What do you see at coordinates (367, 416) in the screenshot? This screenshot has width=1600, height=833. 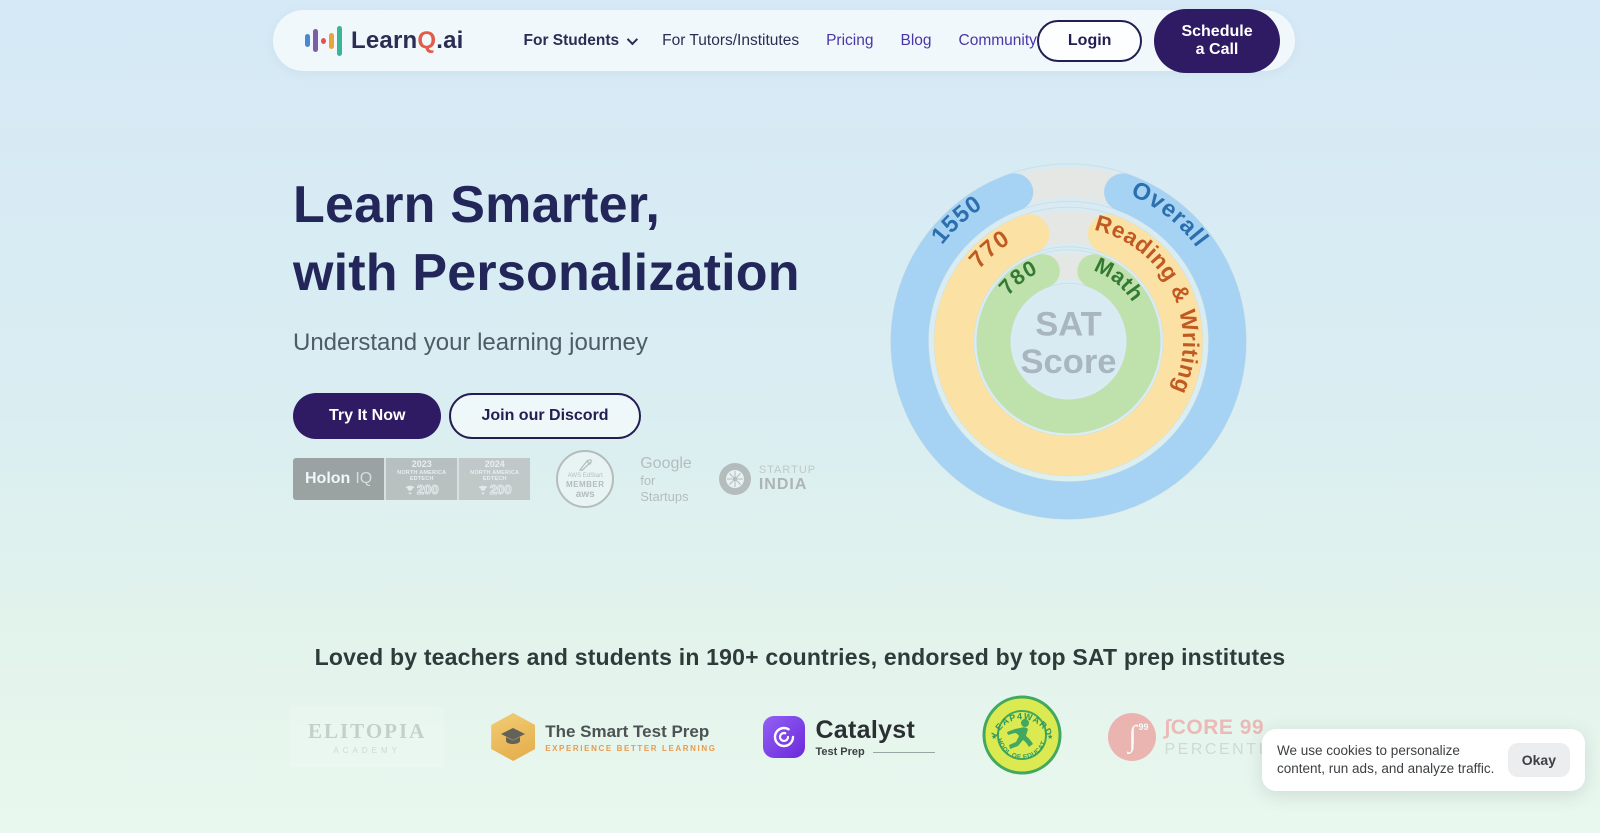 I see `try-it-now-button: Try It Now` at bounding box center [367, 416].